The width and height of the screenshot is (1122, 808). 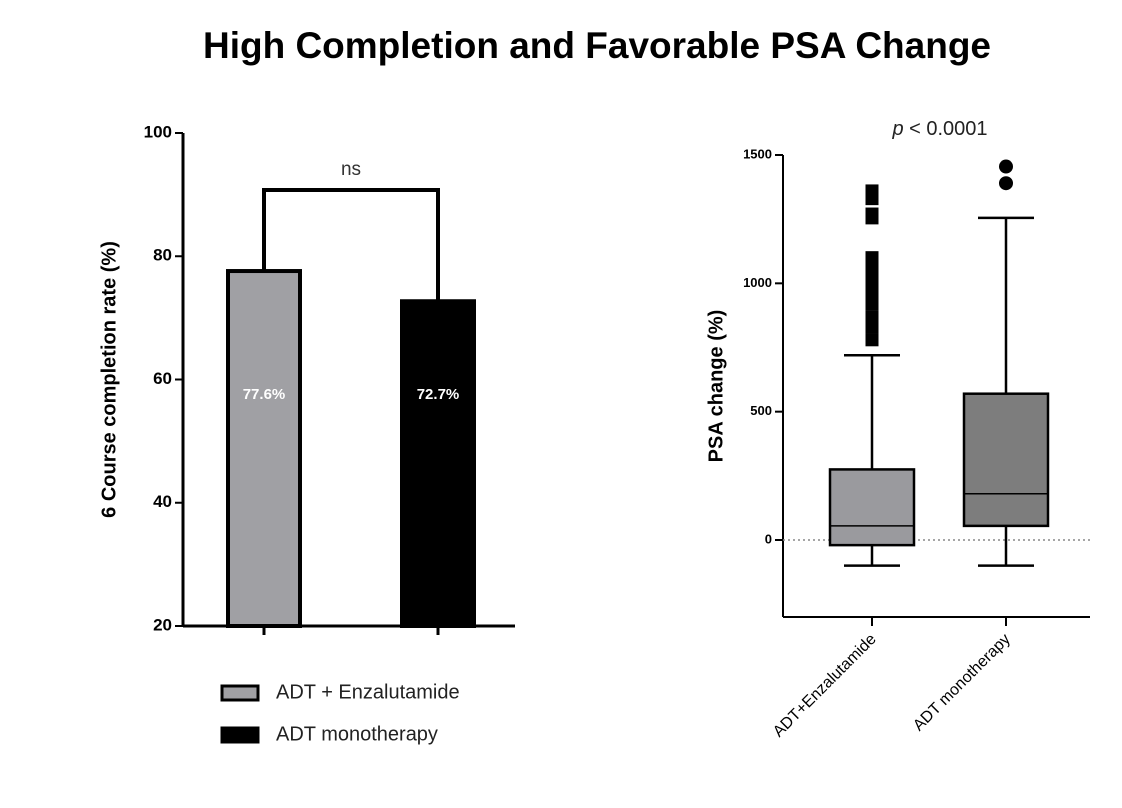 I want to click on page-title: High Completion and Favorable PSA Change, so click(x=597, y=45).